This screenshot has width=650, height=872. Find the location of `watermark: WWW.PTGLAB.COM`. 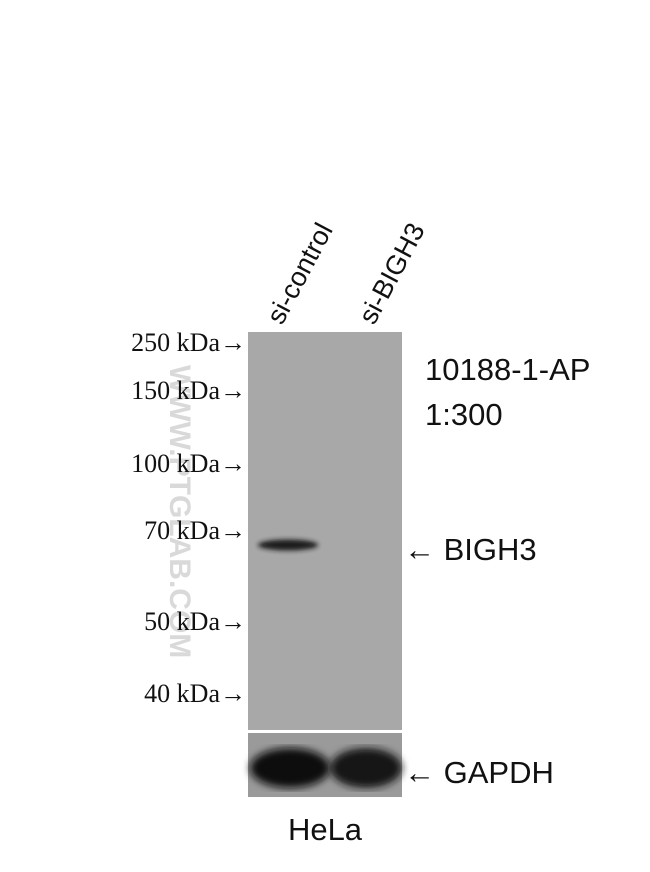

watermark: WWW.PTGLAB.COM is located at coordinates (179, 511).